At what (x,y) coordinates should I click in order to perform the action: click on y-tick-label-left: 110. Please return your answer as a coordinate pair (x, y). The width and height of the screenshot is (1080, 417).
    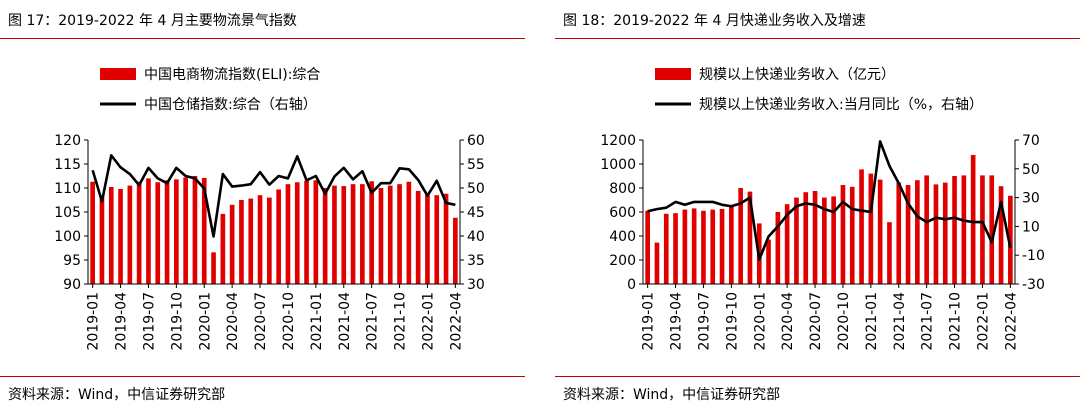
    Looking at the image, I should click on (67, 189).